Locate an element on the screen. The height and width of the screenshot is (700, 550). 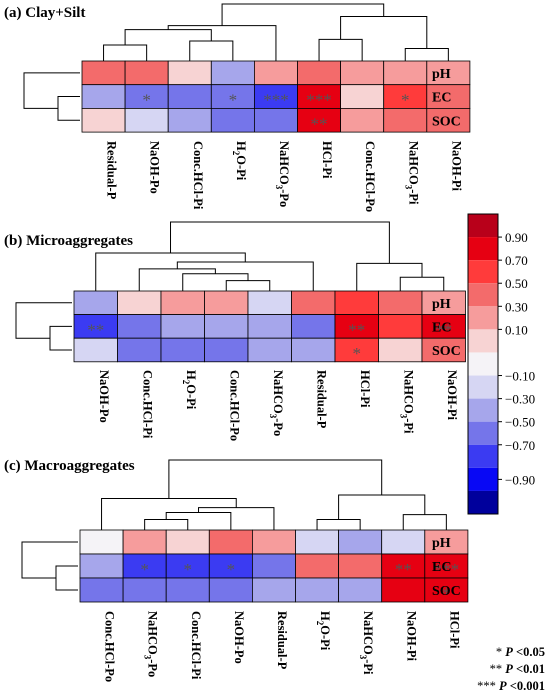
significance-mark: ** is located at coordinates (443, 329).